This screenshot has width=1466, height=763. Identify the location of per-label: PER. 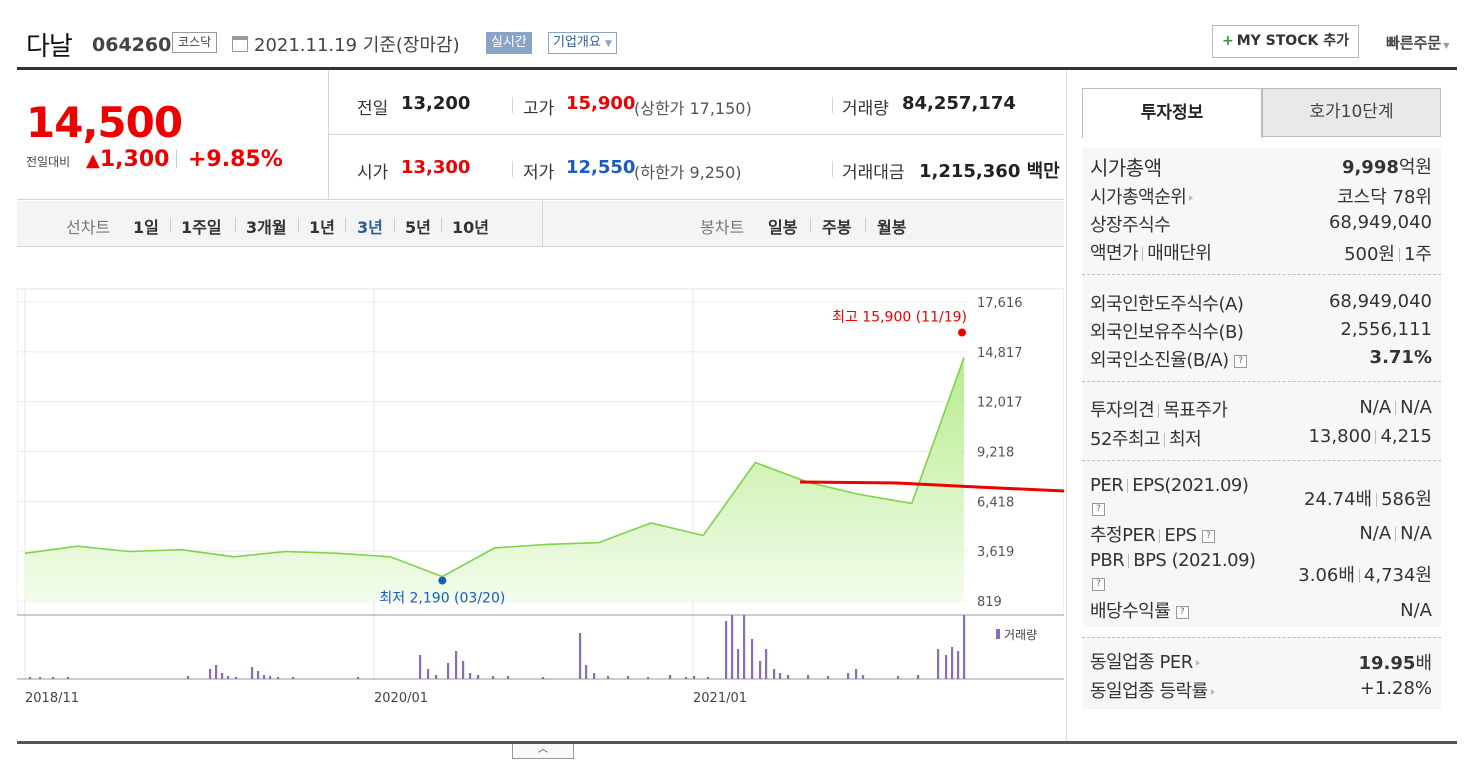
(1107, 485).